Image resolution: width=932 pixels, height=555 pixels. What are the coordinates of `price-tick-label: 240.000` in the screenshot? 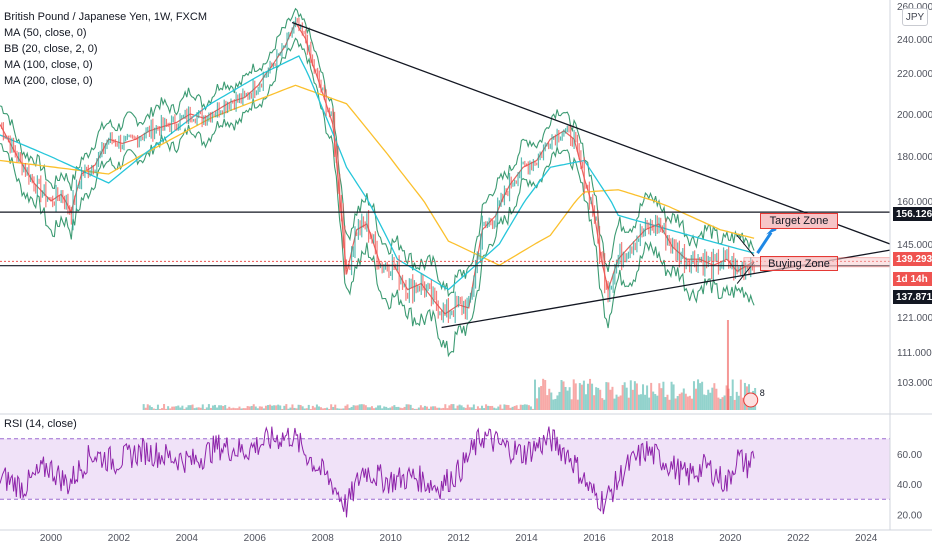 It's located at (914, 40).